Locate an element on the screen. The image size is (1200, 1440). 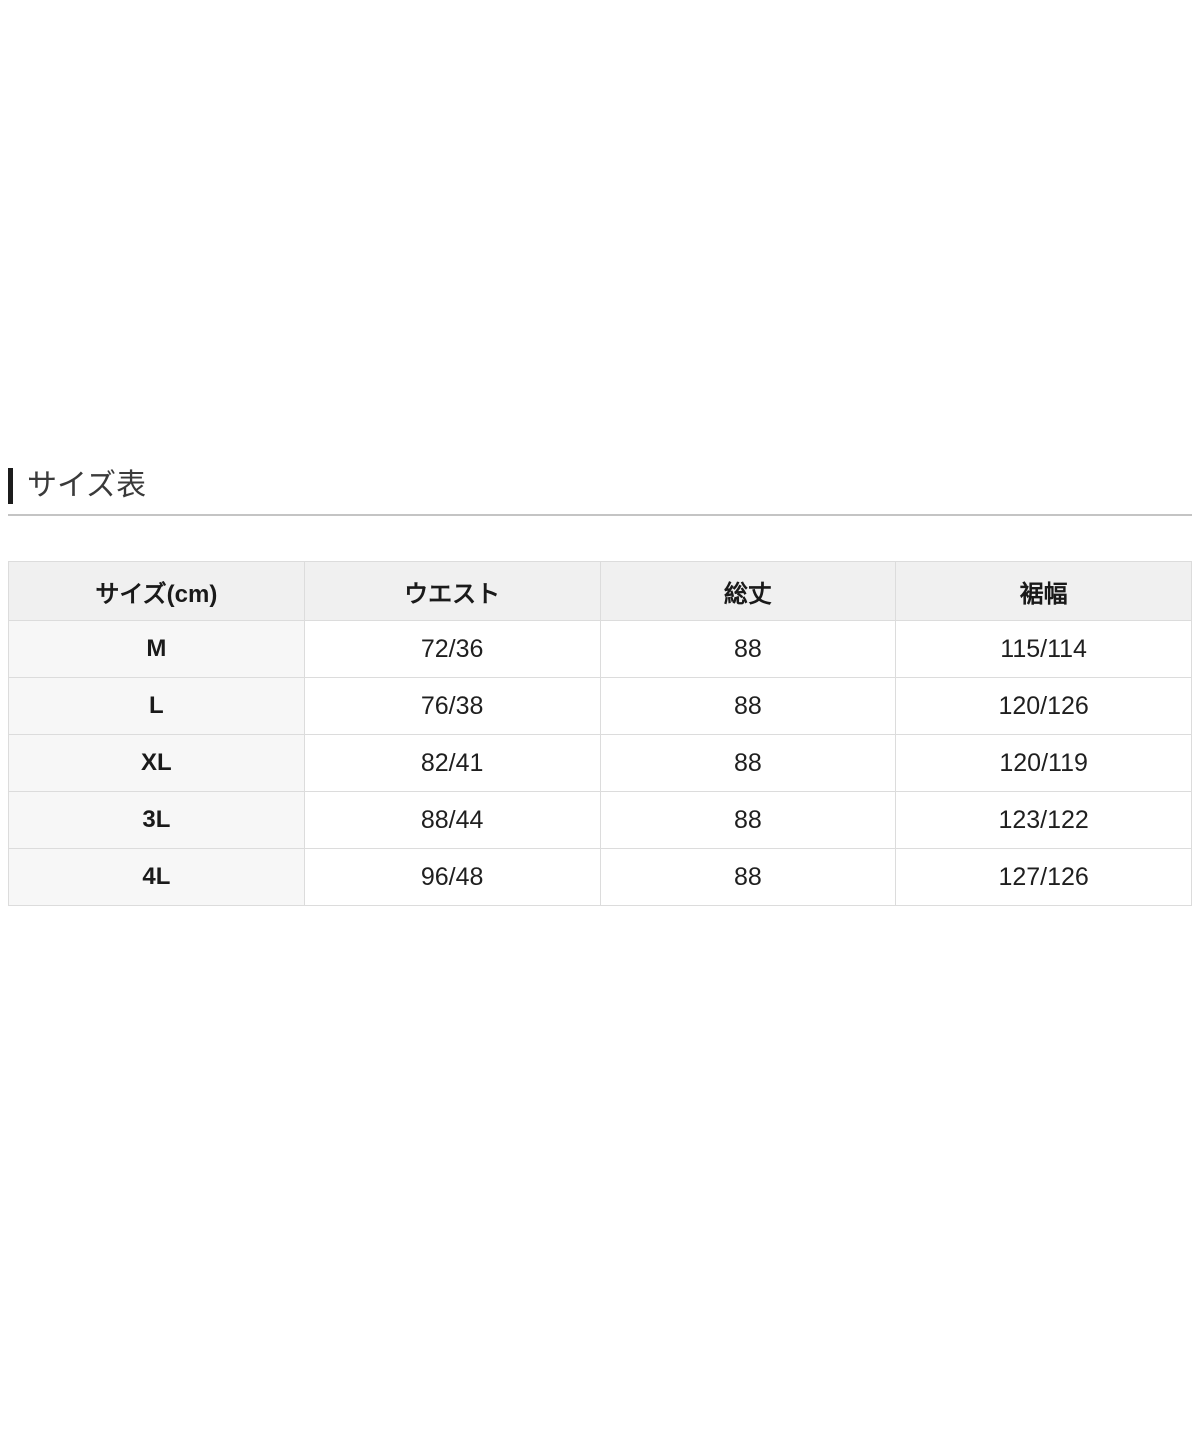
hem-width-cell: 120/126 is located at coordinates (1043, 706).